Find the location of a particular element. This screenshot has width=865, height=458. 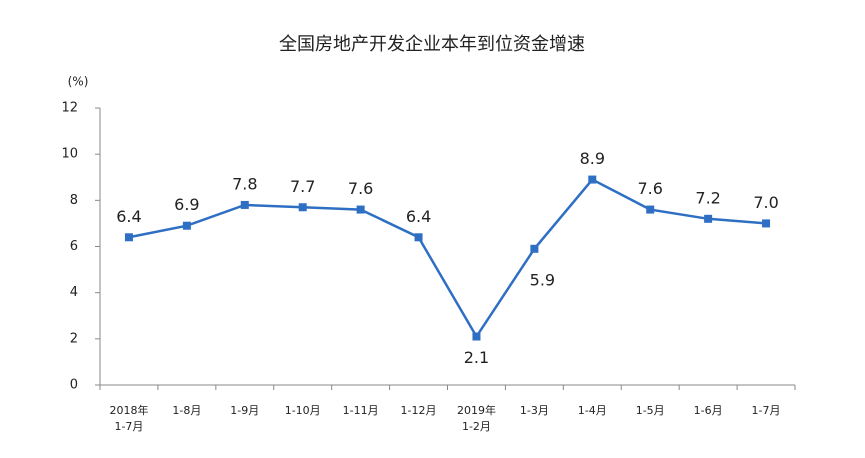

y-tick-label: 4 is located at coordinates (74, 292).